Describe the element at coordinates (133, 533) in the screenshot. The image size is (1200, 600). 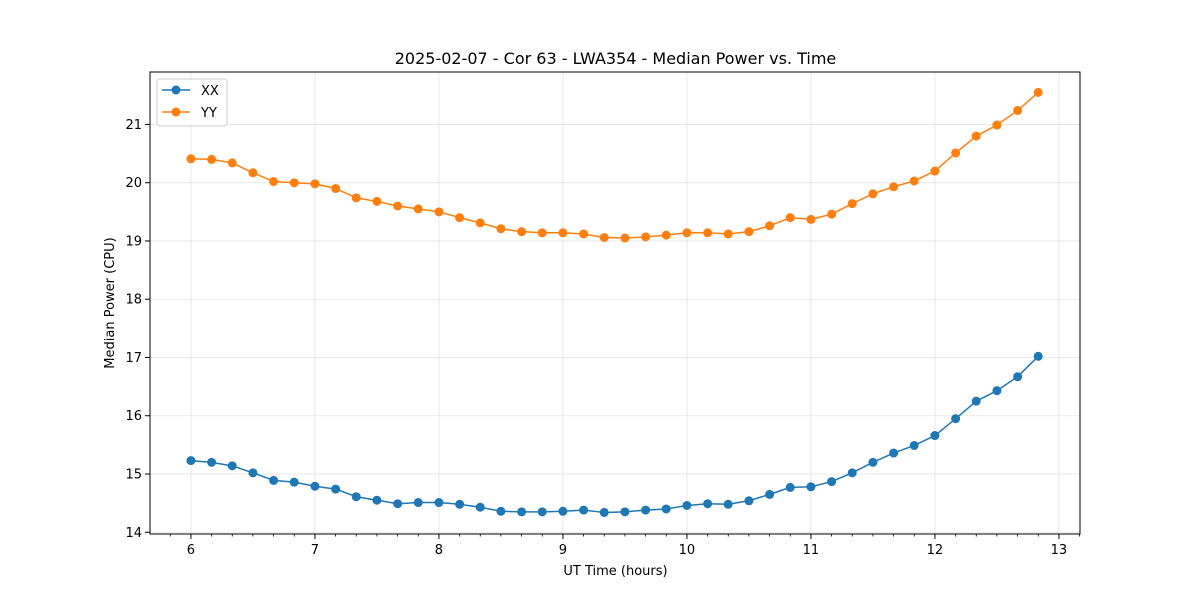
I see `y-tick-label: 14` at that location.